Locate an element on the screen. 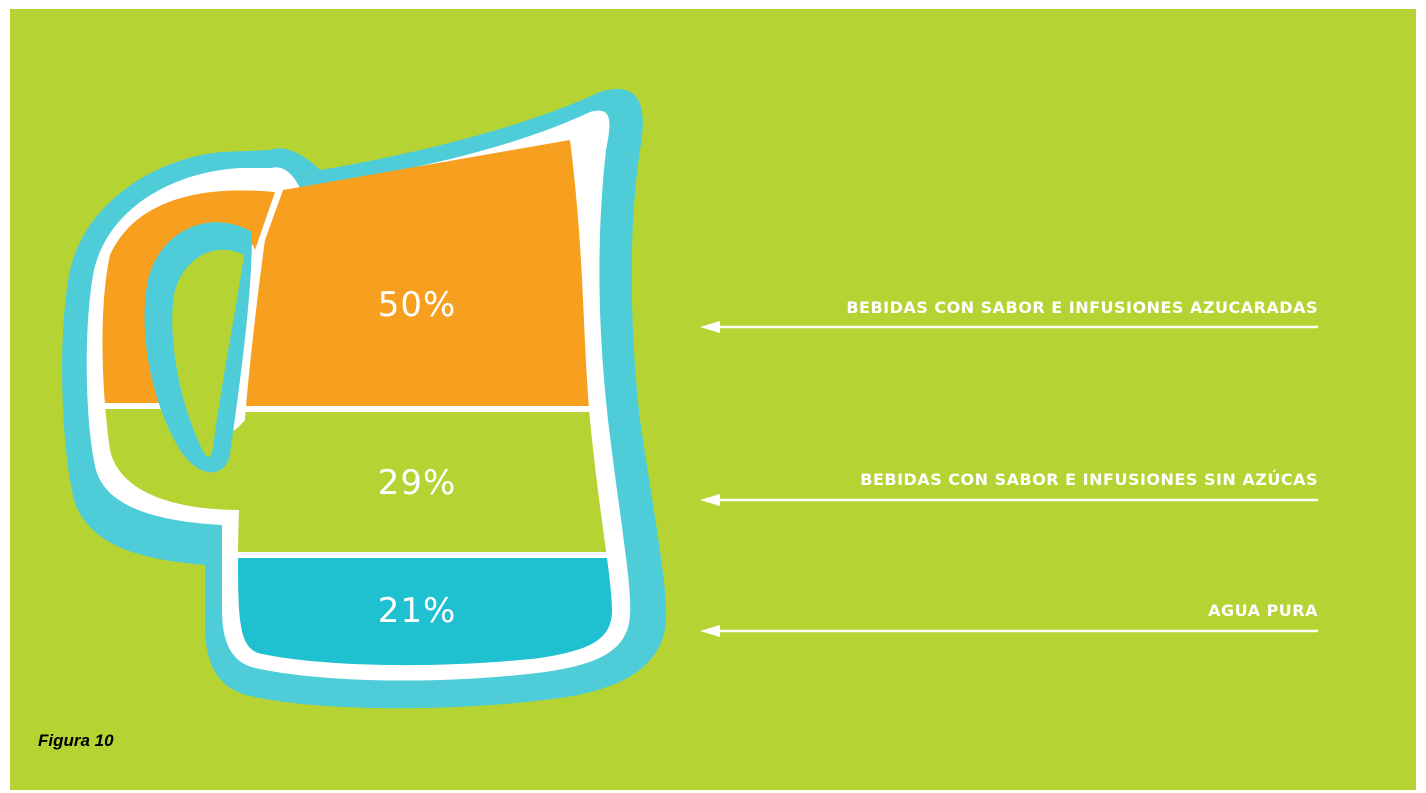 This screenshot has width=1426, height=793. legend-label-water: AGUA PURA is located at coordinates (1263, 610).